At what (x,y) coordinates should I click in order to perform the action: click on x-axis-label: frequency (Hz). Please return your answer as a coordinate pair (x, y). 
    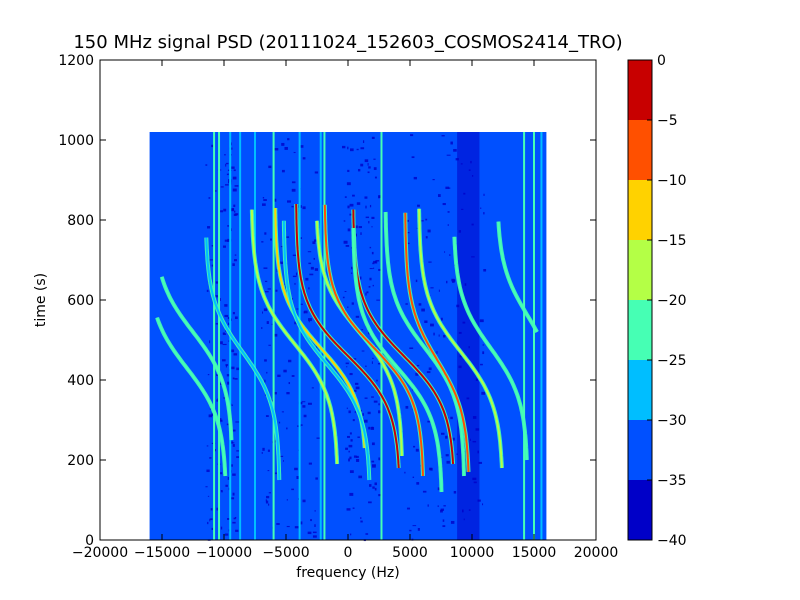
    Looking at the image, I should click on (347, 573).